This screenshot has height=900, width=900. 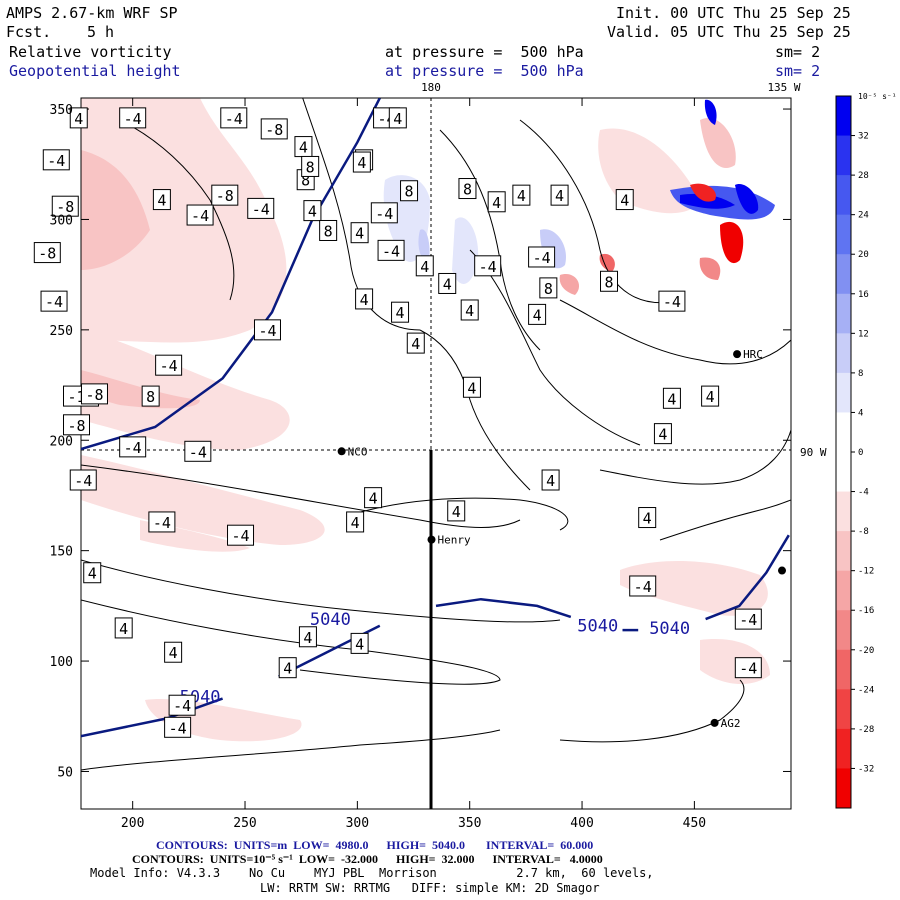 What do you see at coordinates (860, 413) in the screenshot?
I see `colorbar-level: 4` at bounding box center [860, 413].